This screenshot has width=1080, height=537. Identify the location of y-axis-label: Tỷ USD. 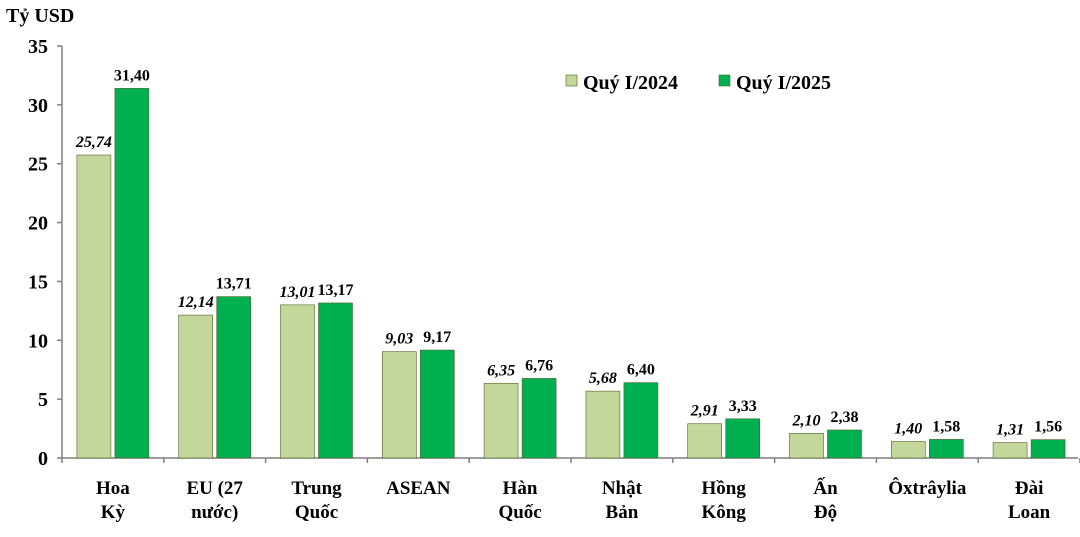
(40, 16).